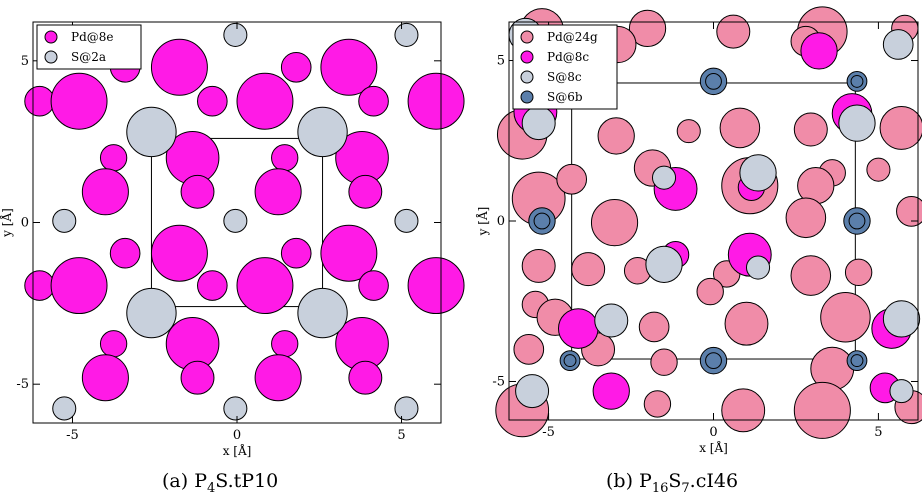 The width and height of the screenshot is (922, 503). I want to click on caption-a: (a) P4S.tP10, so click(220, 483).